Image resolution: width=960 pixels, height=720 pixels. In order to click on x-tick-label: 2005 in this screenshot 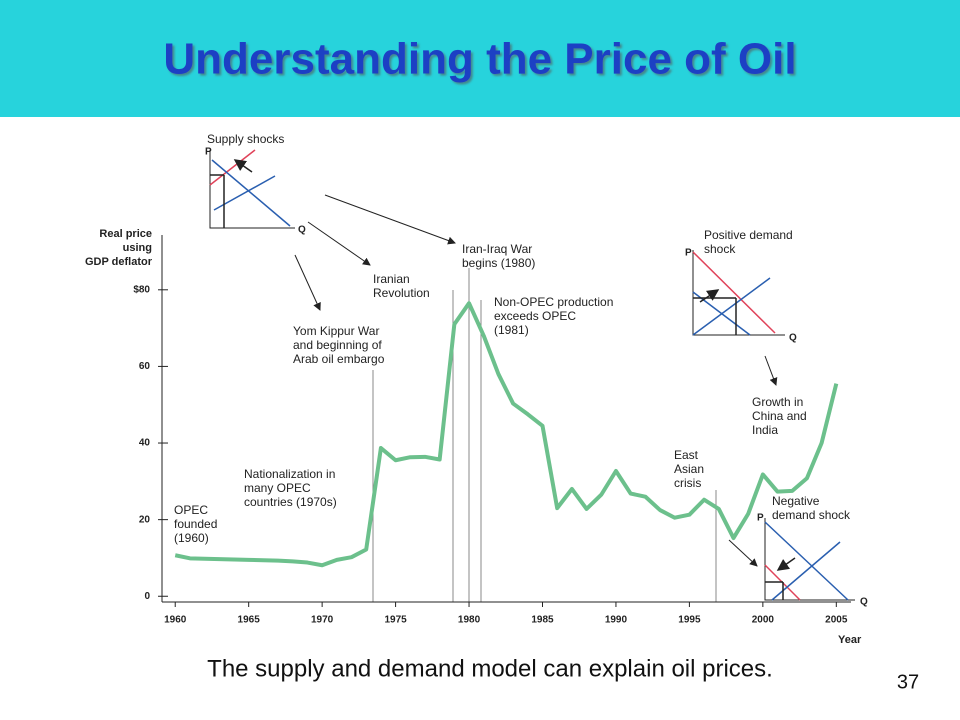, I will do `click(836, 620)`.